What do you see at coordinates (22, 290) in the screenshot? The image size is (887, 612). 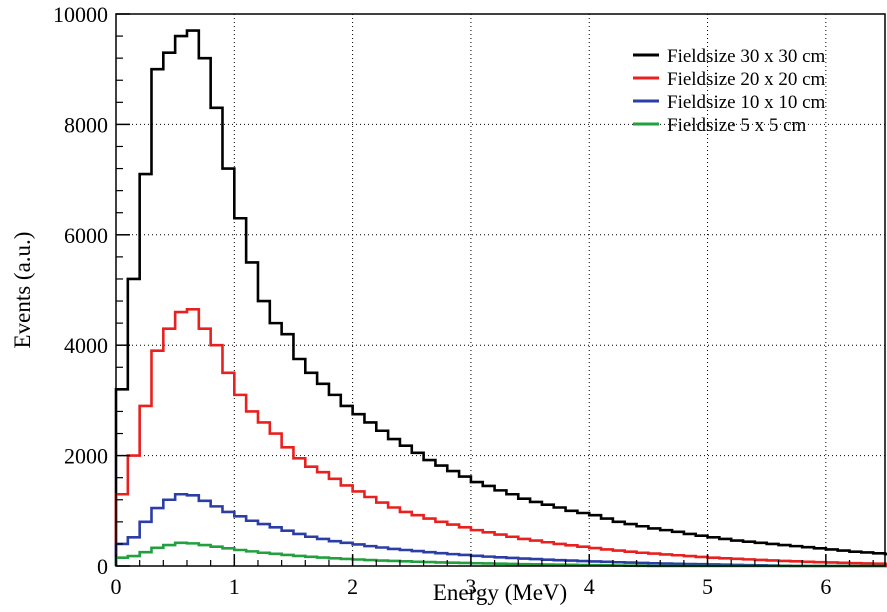 I see `y-axis-title: Events (a.u.)` at bounding box center [22, 290].